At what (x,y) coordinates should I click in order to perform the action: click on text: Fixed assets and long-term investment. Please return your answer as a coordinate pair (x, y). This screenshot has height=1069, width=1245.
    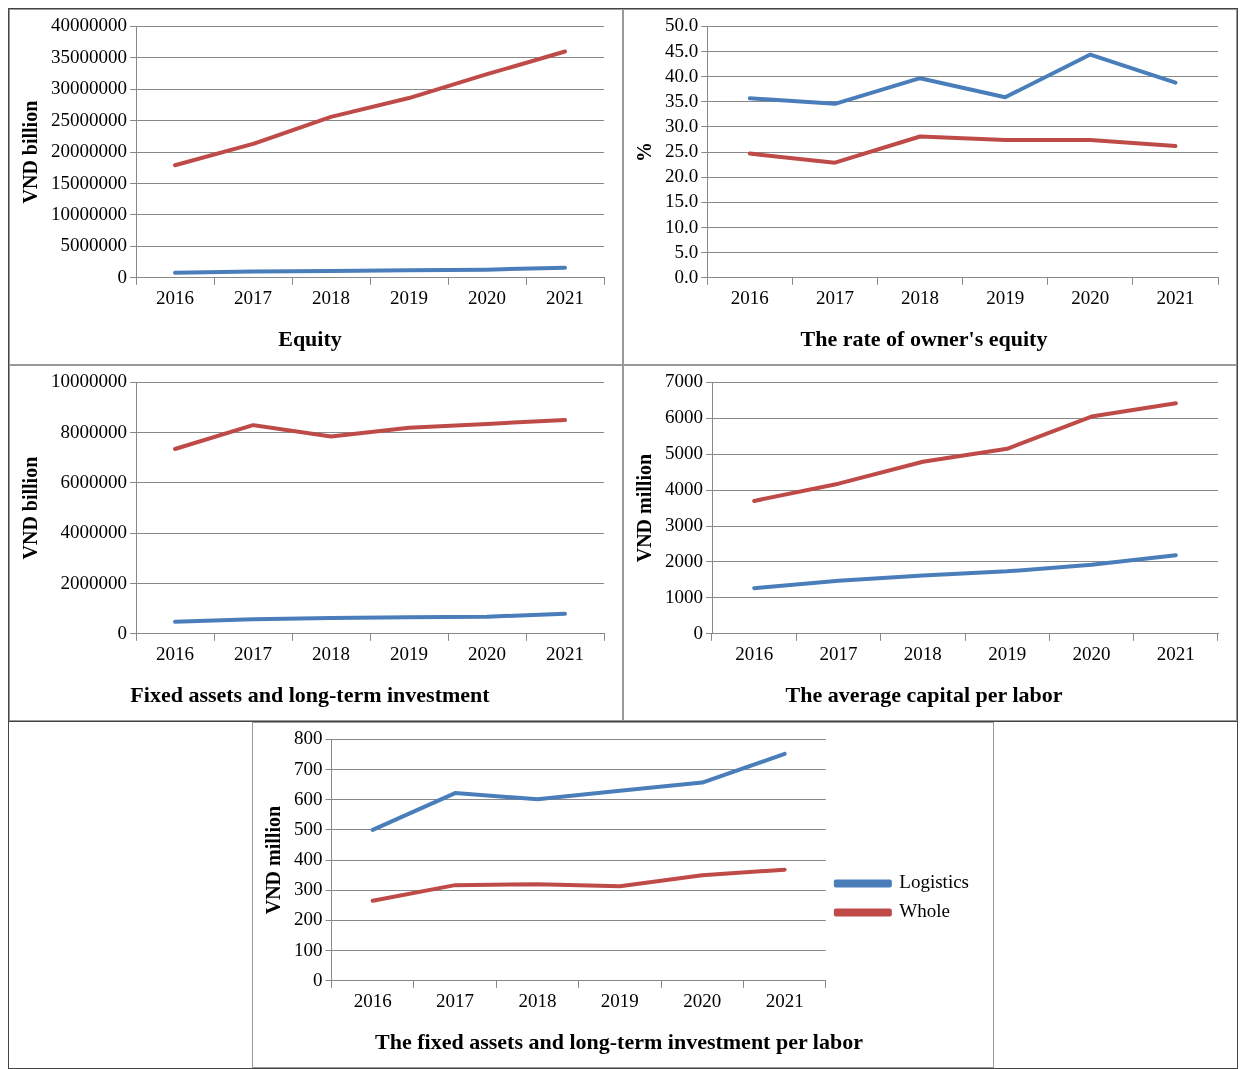
    Looking at the image, I should click on (310, 695).